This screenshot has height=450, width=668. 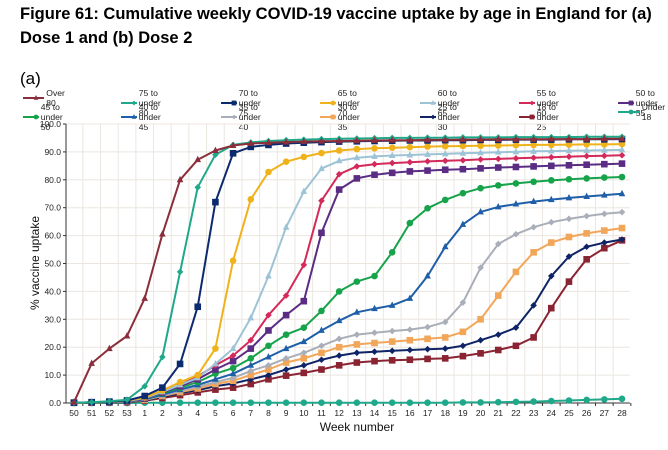 What do you see at coordinates (48, 117) in the screenshot?
I see `legend-item: 45 to under 50` at bounding box center [48, 117].